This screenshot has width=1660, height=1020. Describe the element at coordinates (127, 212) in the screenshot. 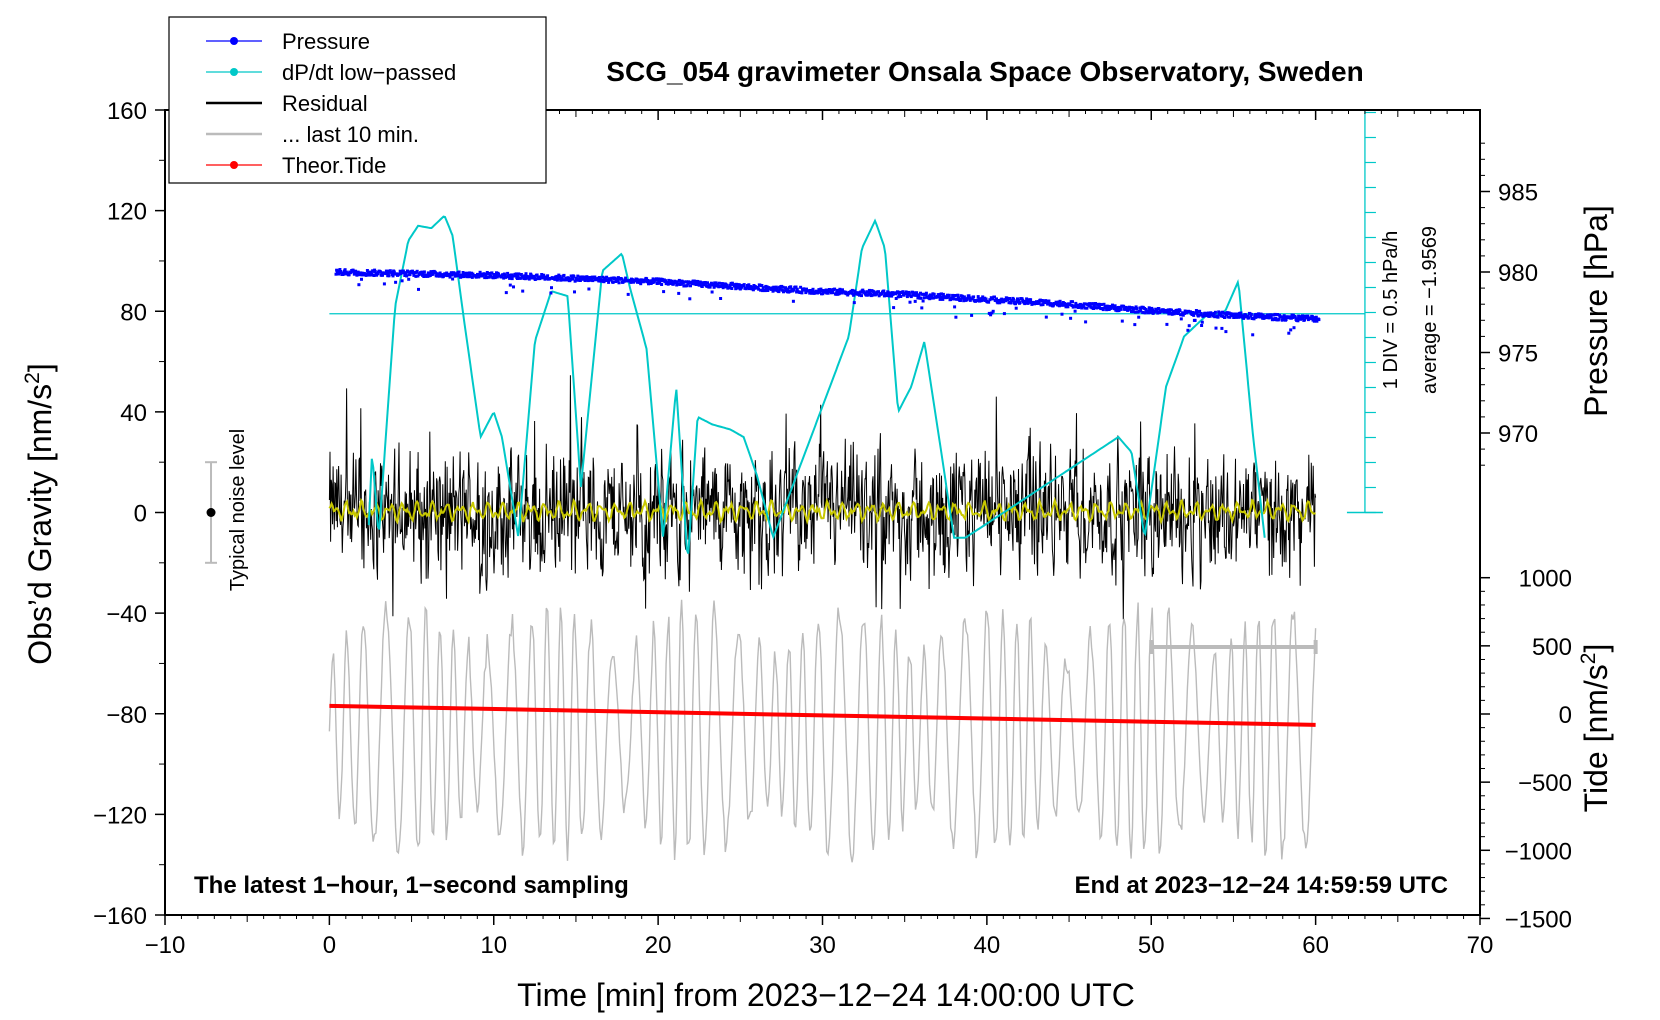

I see `y-tick-label-left: 120` at that location.